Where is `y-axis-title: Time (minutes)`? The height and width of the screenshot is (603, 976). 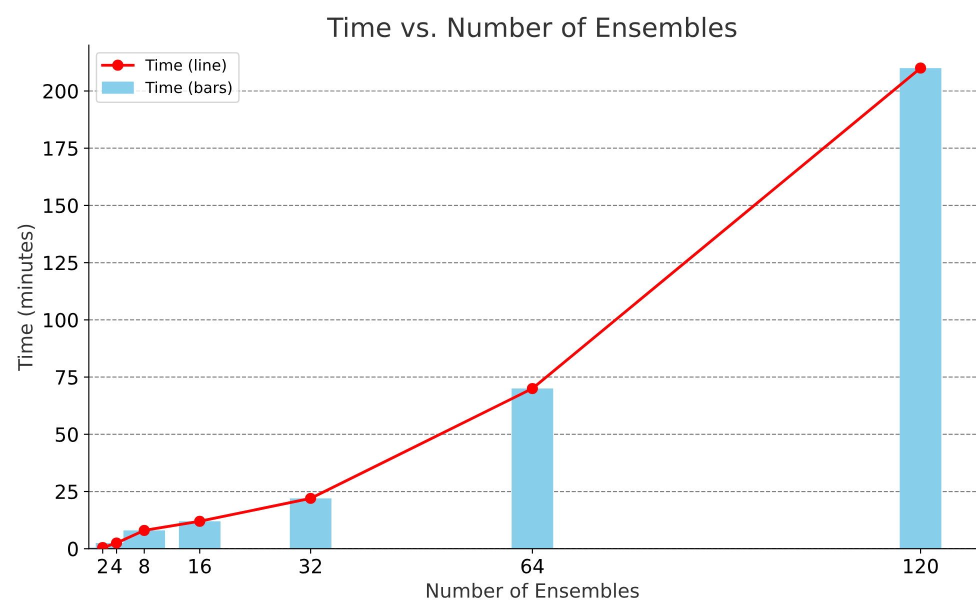 y-axis-title: Time (minutes) is located at coordinates (26, 297).